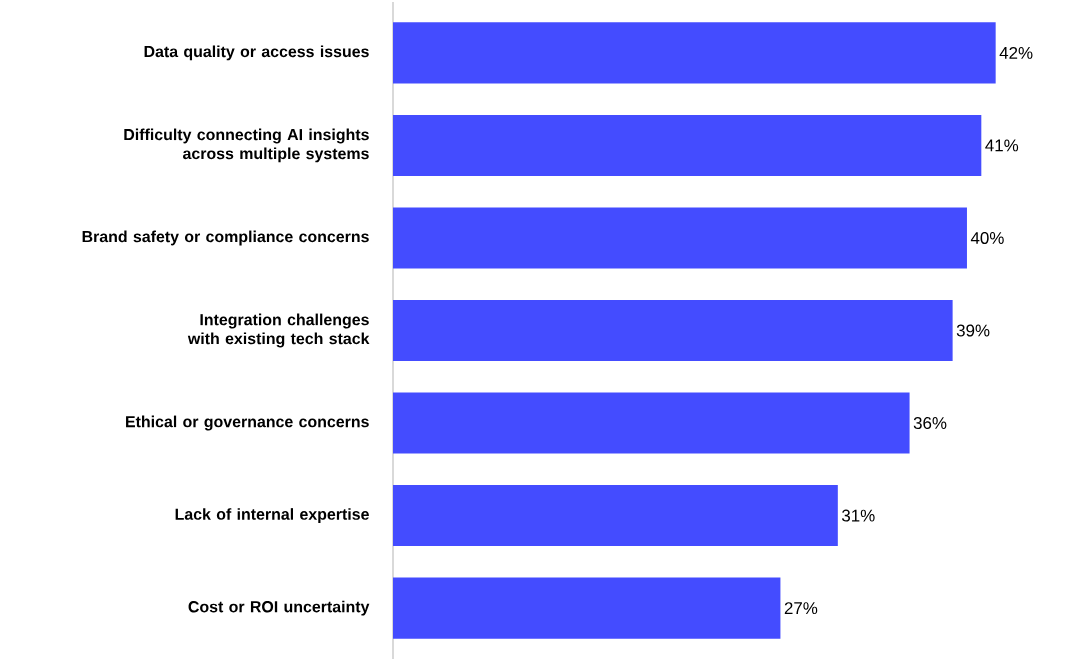 This screenshot has height=662, width=1074. What do you see at coordinates (246, 145) in the screenshot?
I see `y-tick-label: Difficulty connecting AI insights across multiple systems` at bounding box center [246, 145].